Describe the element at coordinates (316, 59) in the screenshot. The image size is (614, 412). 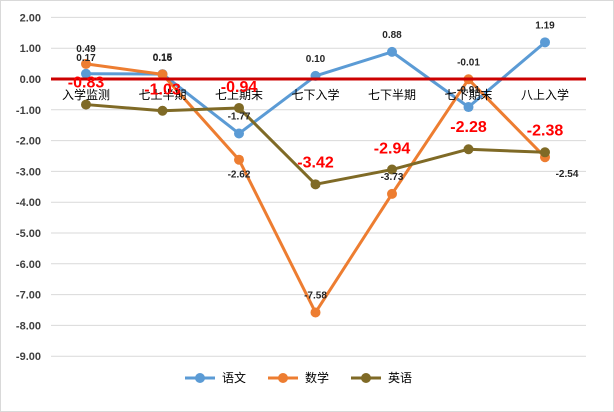
I see `data-label: 0.10` at that location.